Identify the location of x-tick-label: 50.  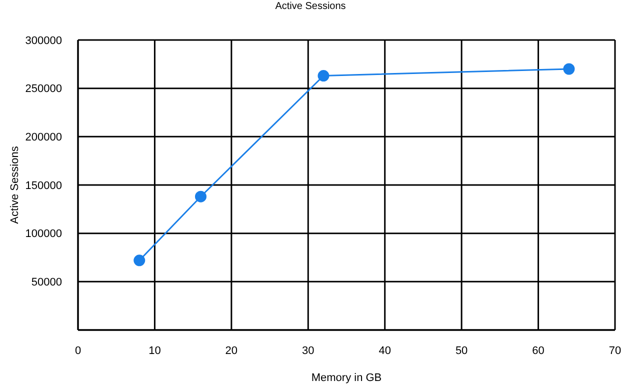
(461, 350).